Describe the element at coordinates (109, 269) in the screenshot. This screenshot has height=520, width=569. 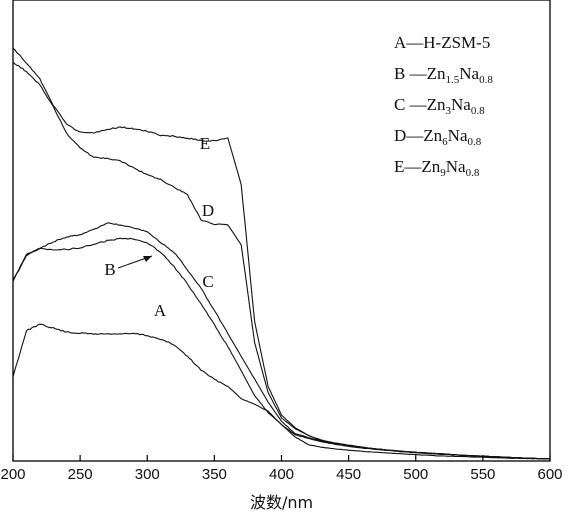
I see `curve-label-B: B` at that location.